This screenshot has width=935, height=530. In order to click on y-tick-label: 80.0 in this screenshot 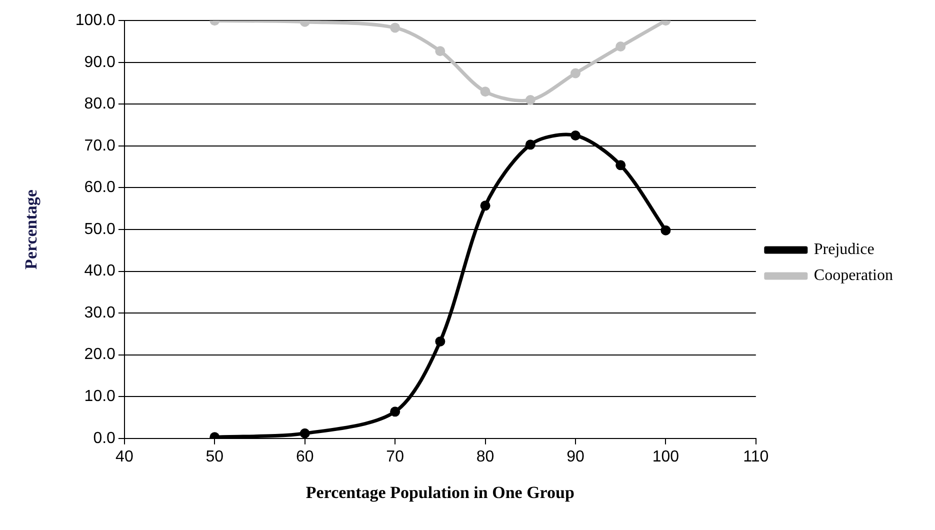, I will do `click(100, 104)`.